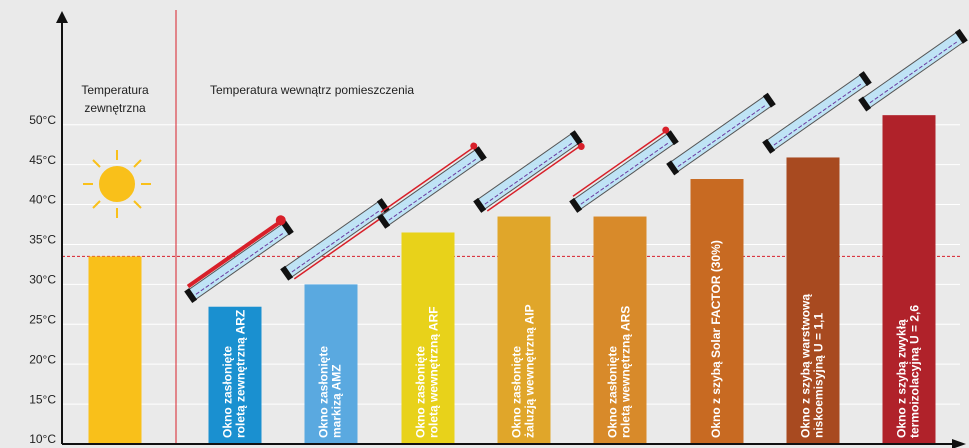  What do you see at coordinates (626, 372) in the screenshot?
I see `category-label: roletą wewnętrzną ARS` at bounding box center [626, 372].